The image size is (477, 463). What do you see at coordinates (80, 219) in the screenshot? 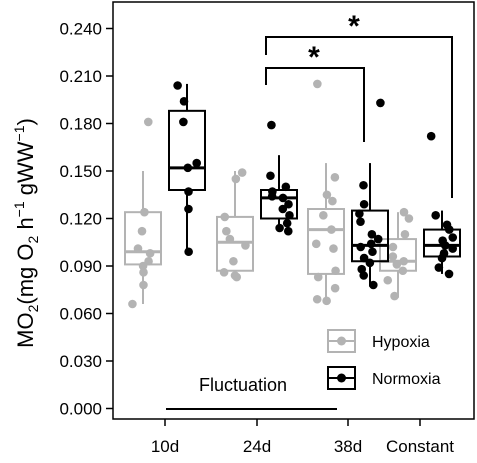
I see `y-tick-label: 0.120` at bounding box center [80, 219].